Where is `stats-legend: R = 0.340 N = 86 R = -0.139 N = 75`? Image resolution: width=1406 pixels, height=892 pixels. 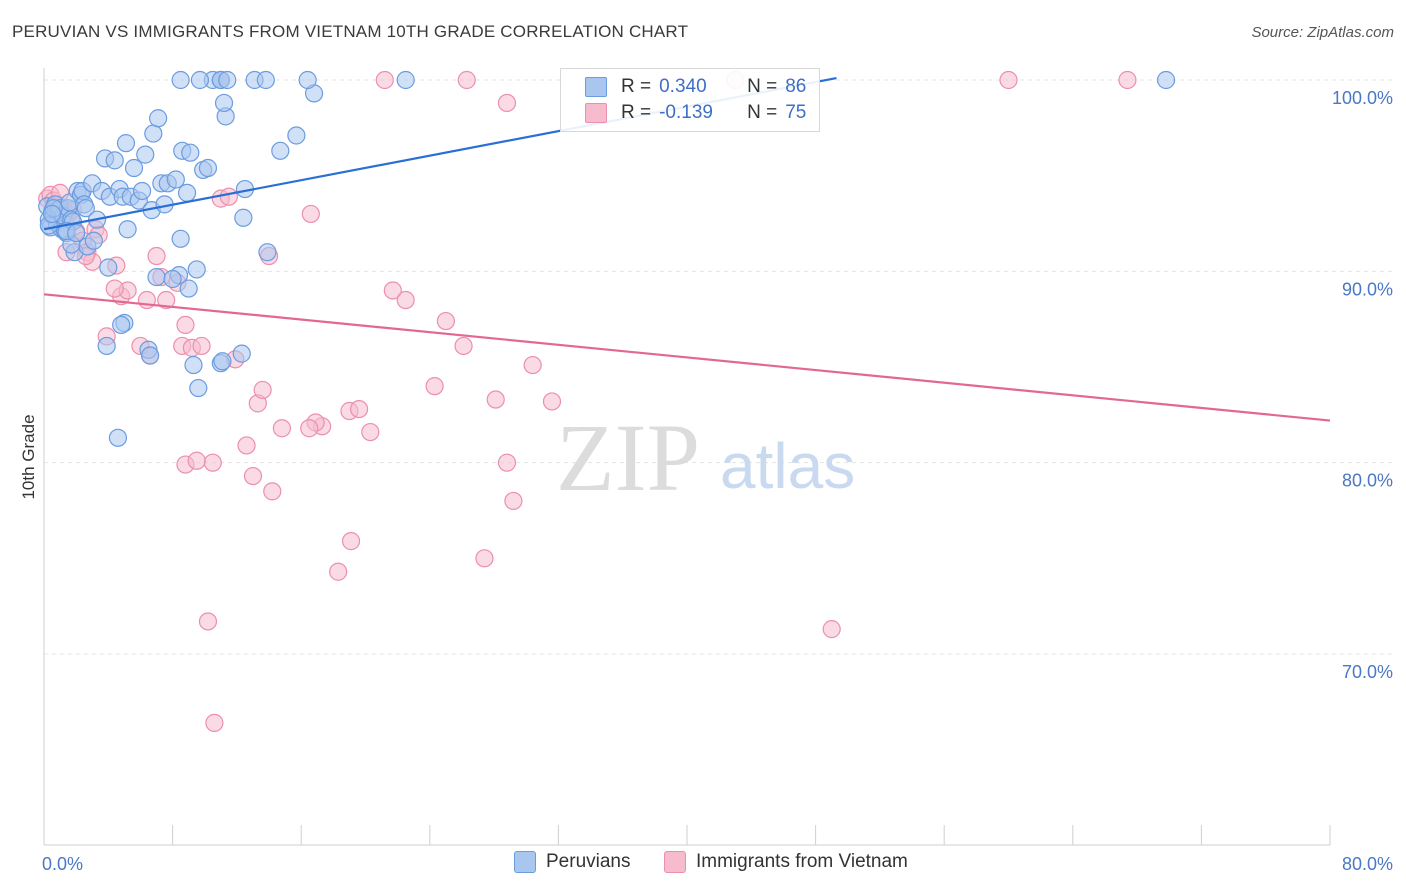
stats-legend: R = 0.340 N = 86 R = -0.139 N = 75 is located at coordinates (690, 100).